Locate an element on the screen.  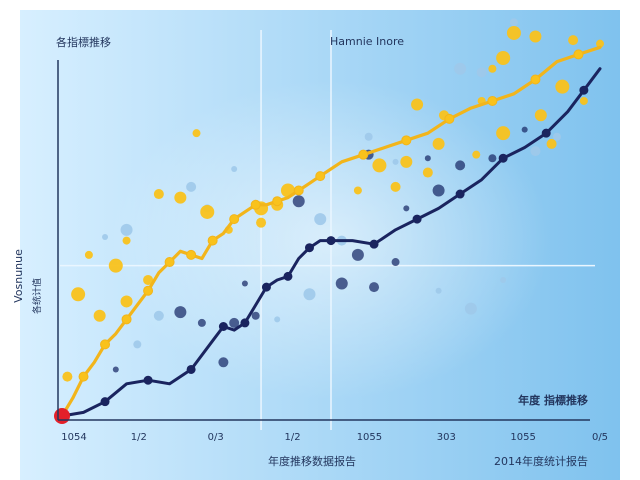
x-axis-label: 年度推移数据报告 is located at coordinates (312, 461).